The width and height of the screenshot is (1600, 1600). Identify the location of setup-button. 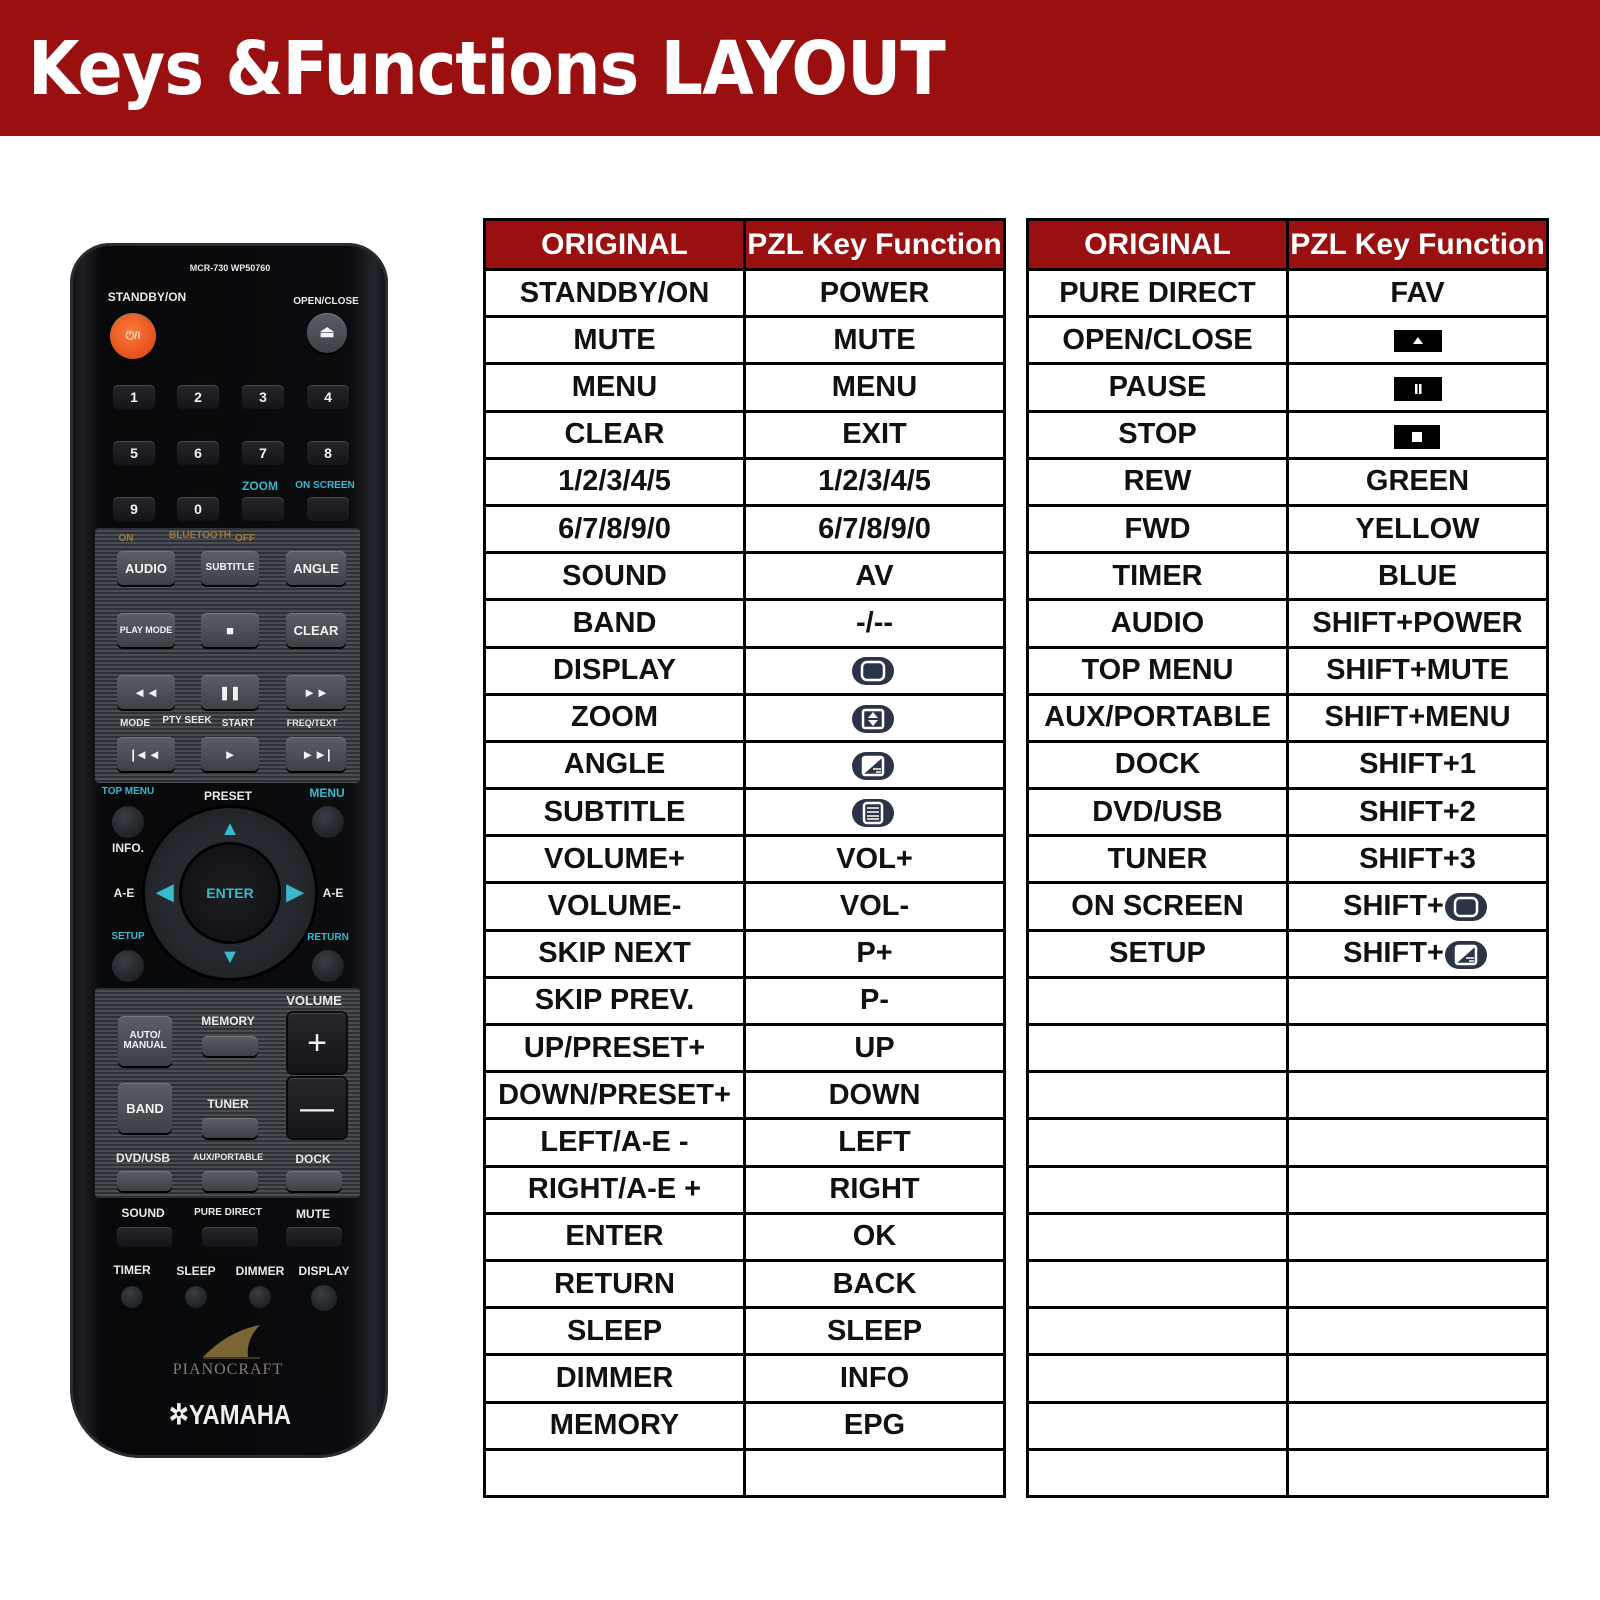
(128, 966).